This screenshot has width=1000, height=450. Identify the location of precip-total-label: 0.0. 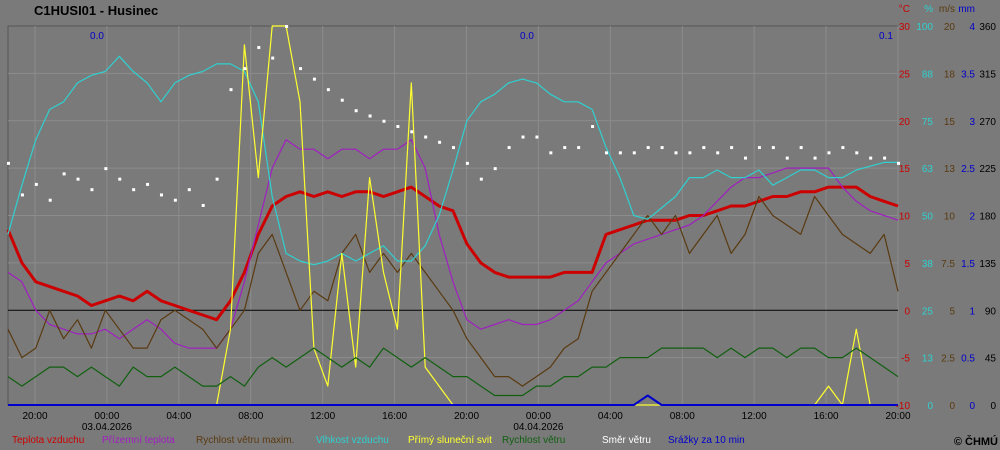
(97, 36).